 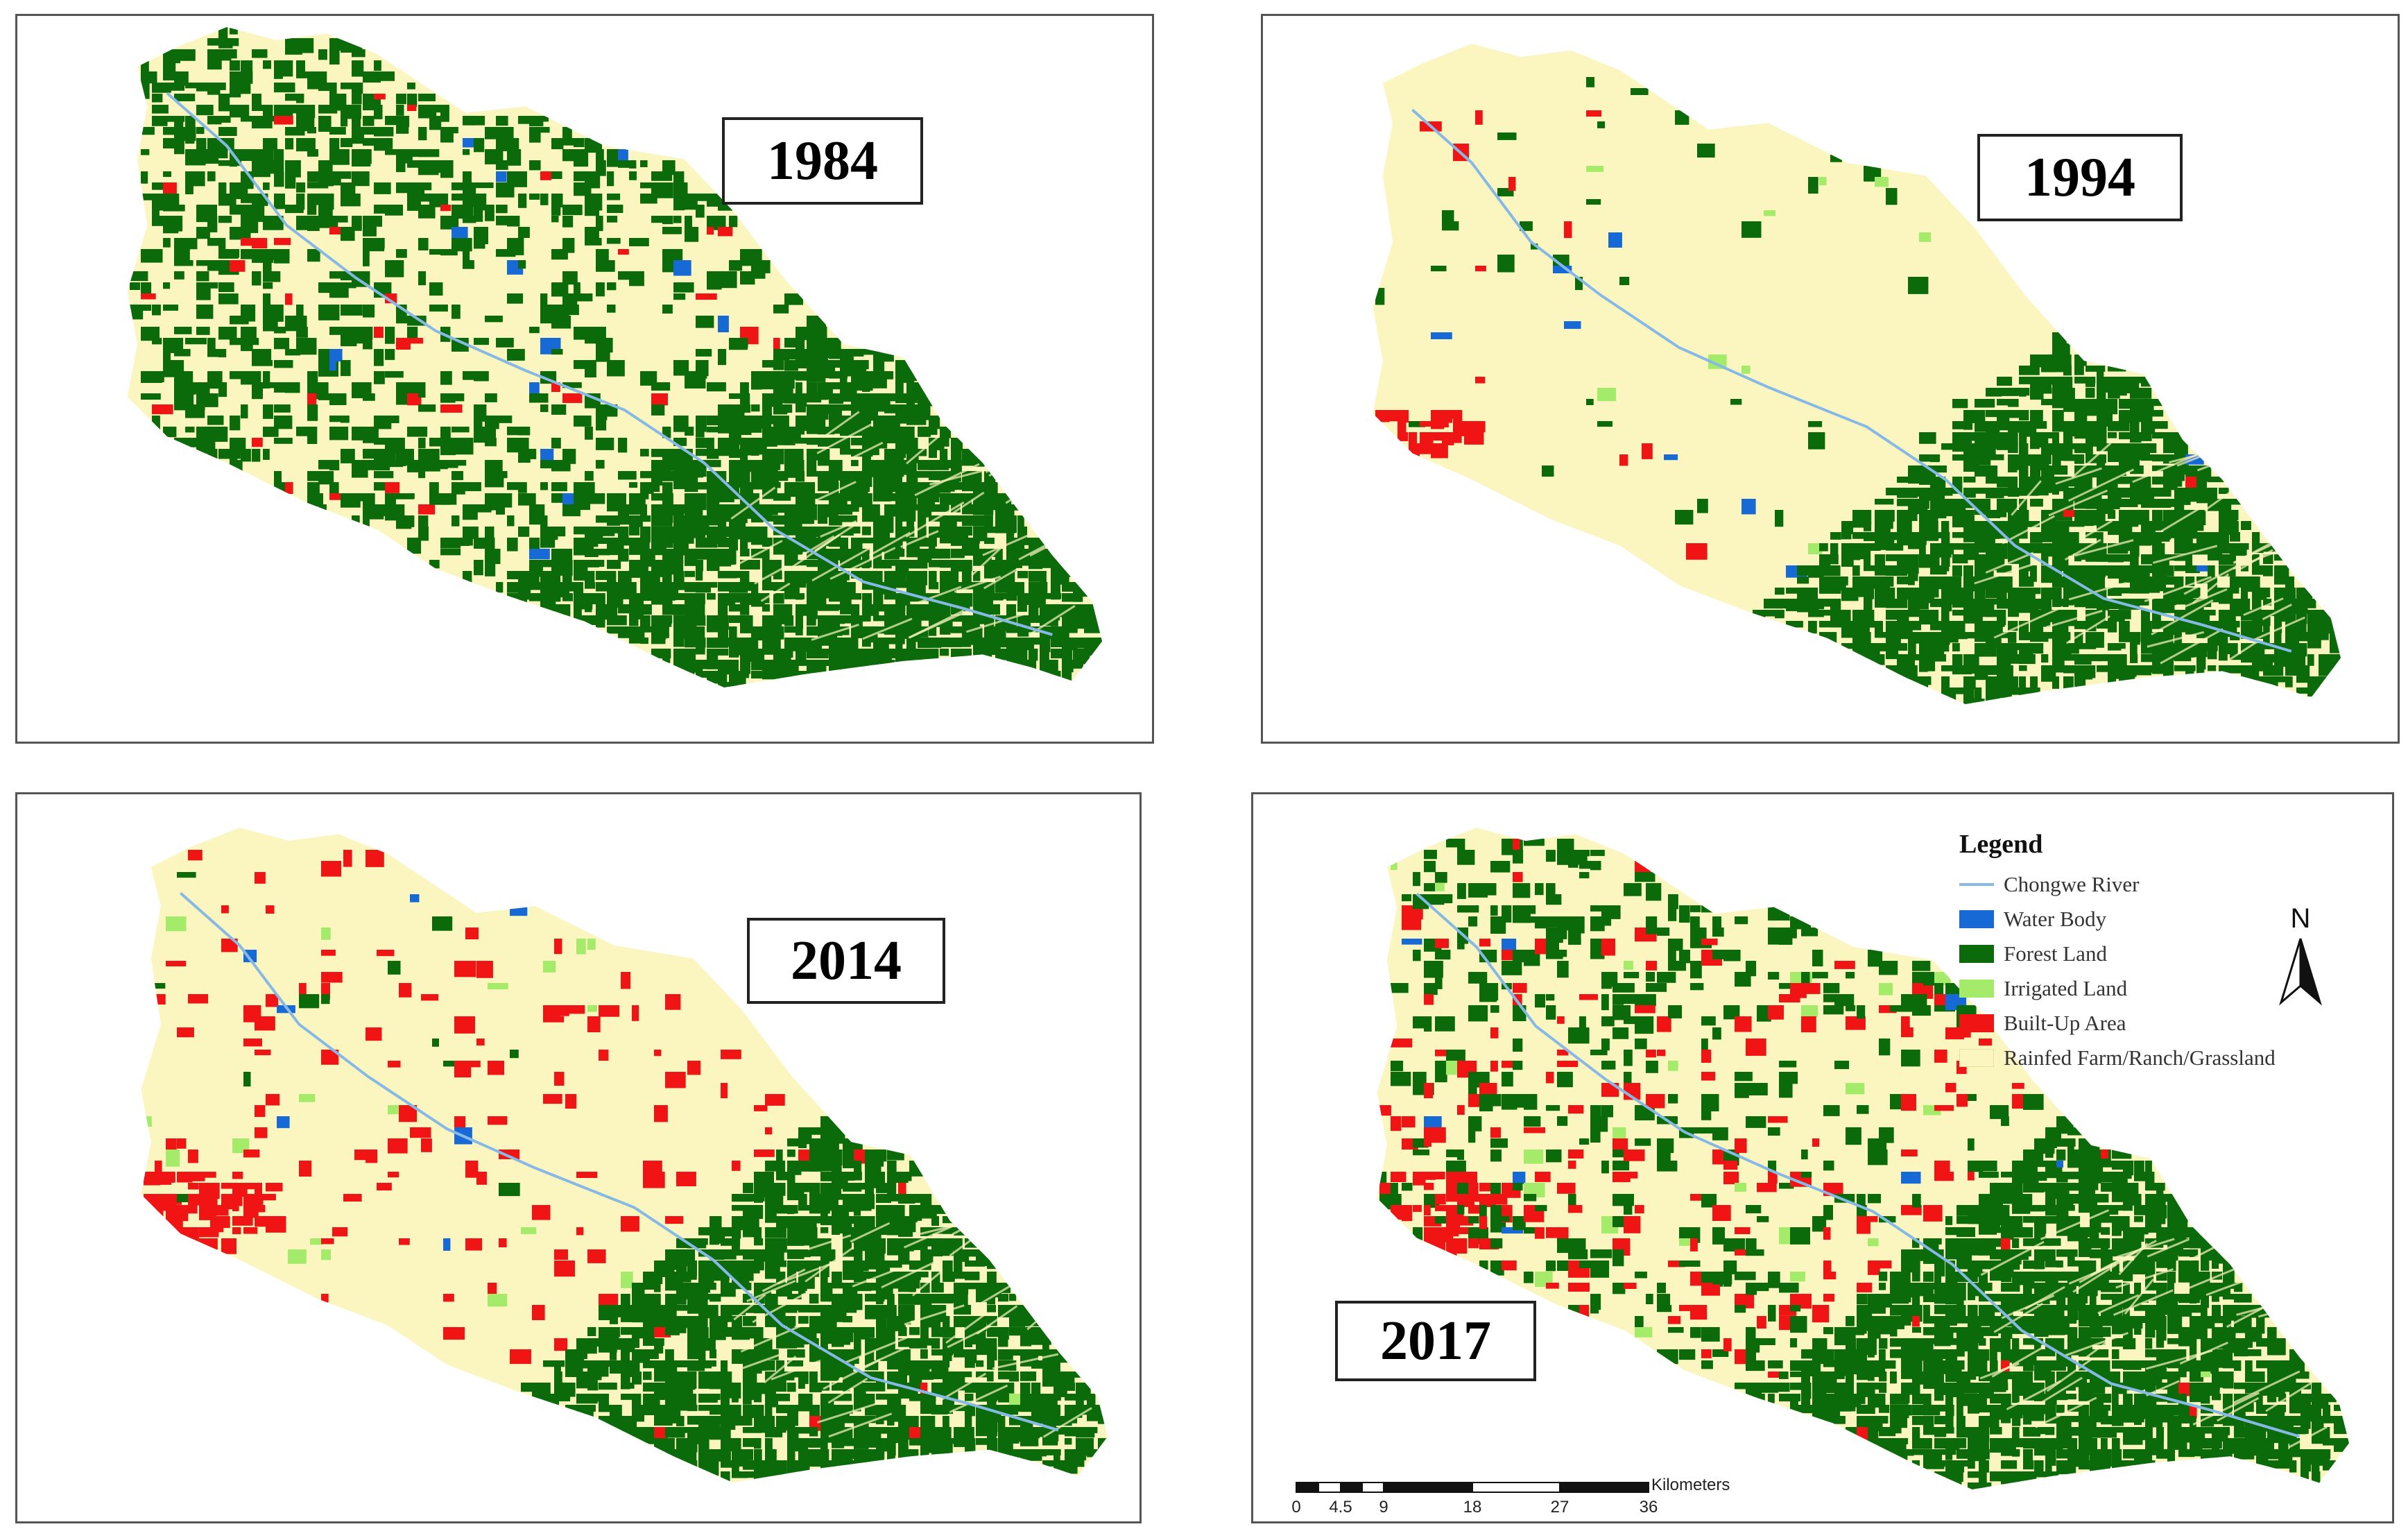 I want to click on legend-item-water-body: Water Body, so click(x=2032, y=919).